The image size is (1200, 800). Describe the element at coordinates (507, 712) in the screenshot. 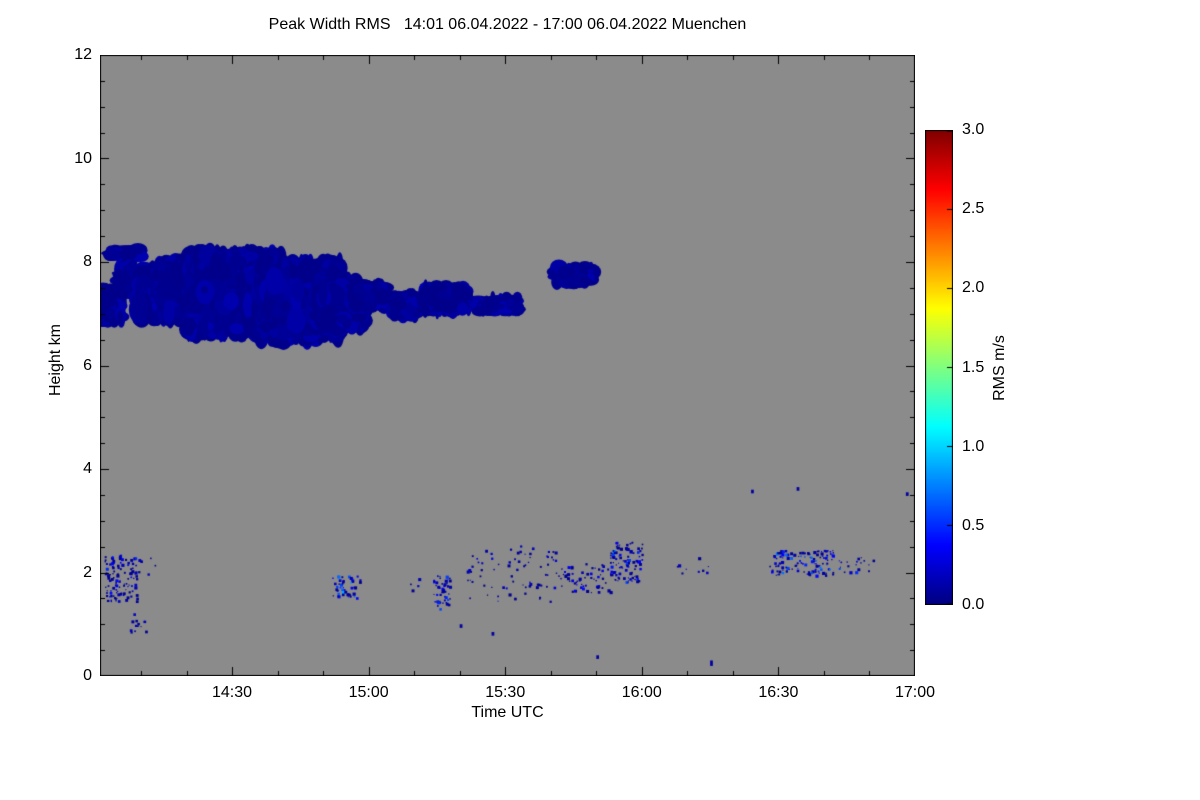

I see `x-axis-label: Time UTC` at that location.